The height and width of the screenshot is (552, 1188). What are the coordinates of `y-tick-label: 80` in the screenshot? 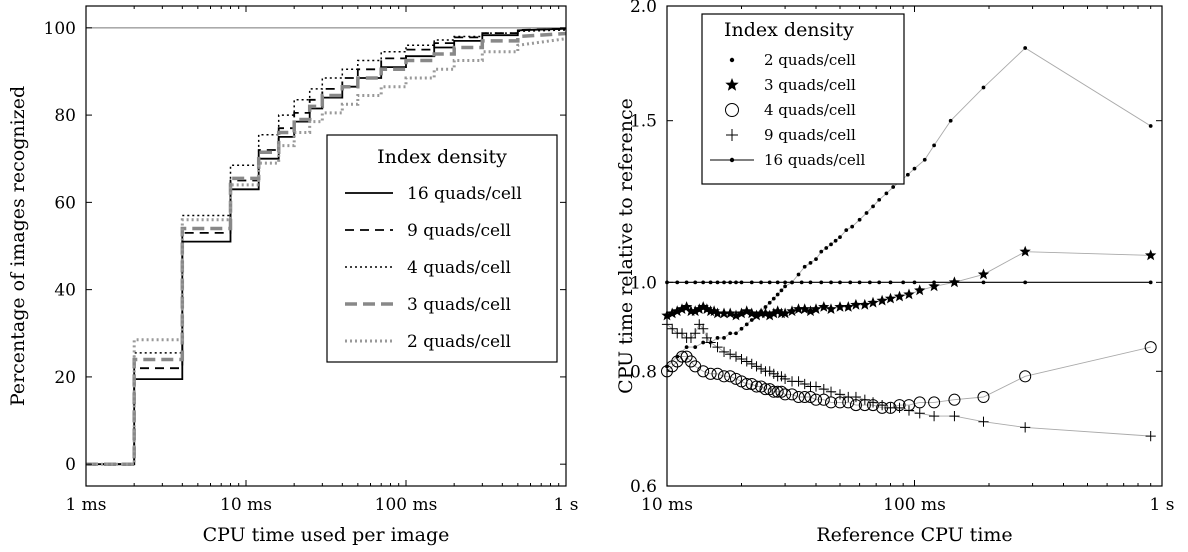 It's located at (65, 116).